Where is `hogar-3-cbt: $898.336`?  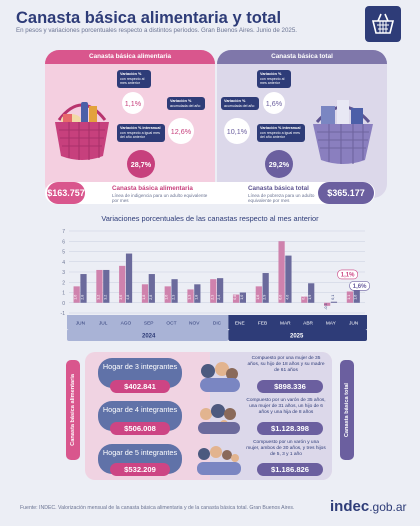 hogar-3-cbt: $898.336 is located at coordinates (290, 386).